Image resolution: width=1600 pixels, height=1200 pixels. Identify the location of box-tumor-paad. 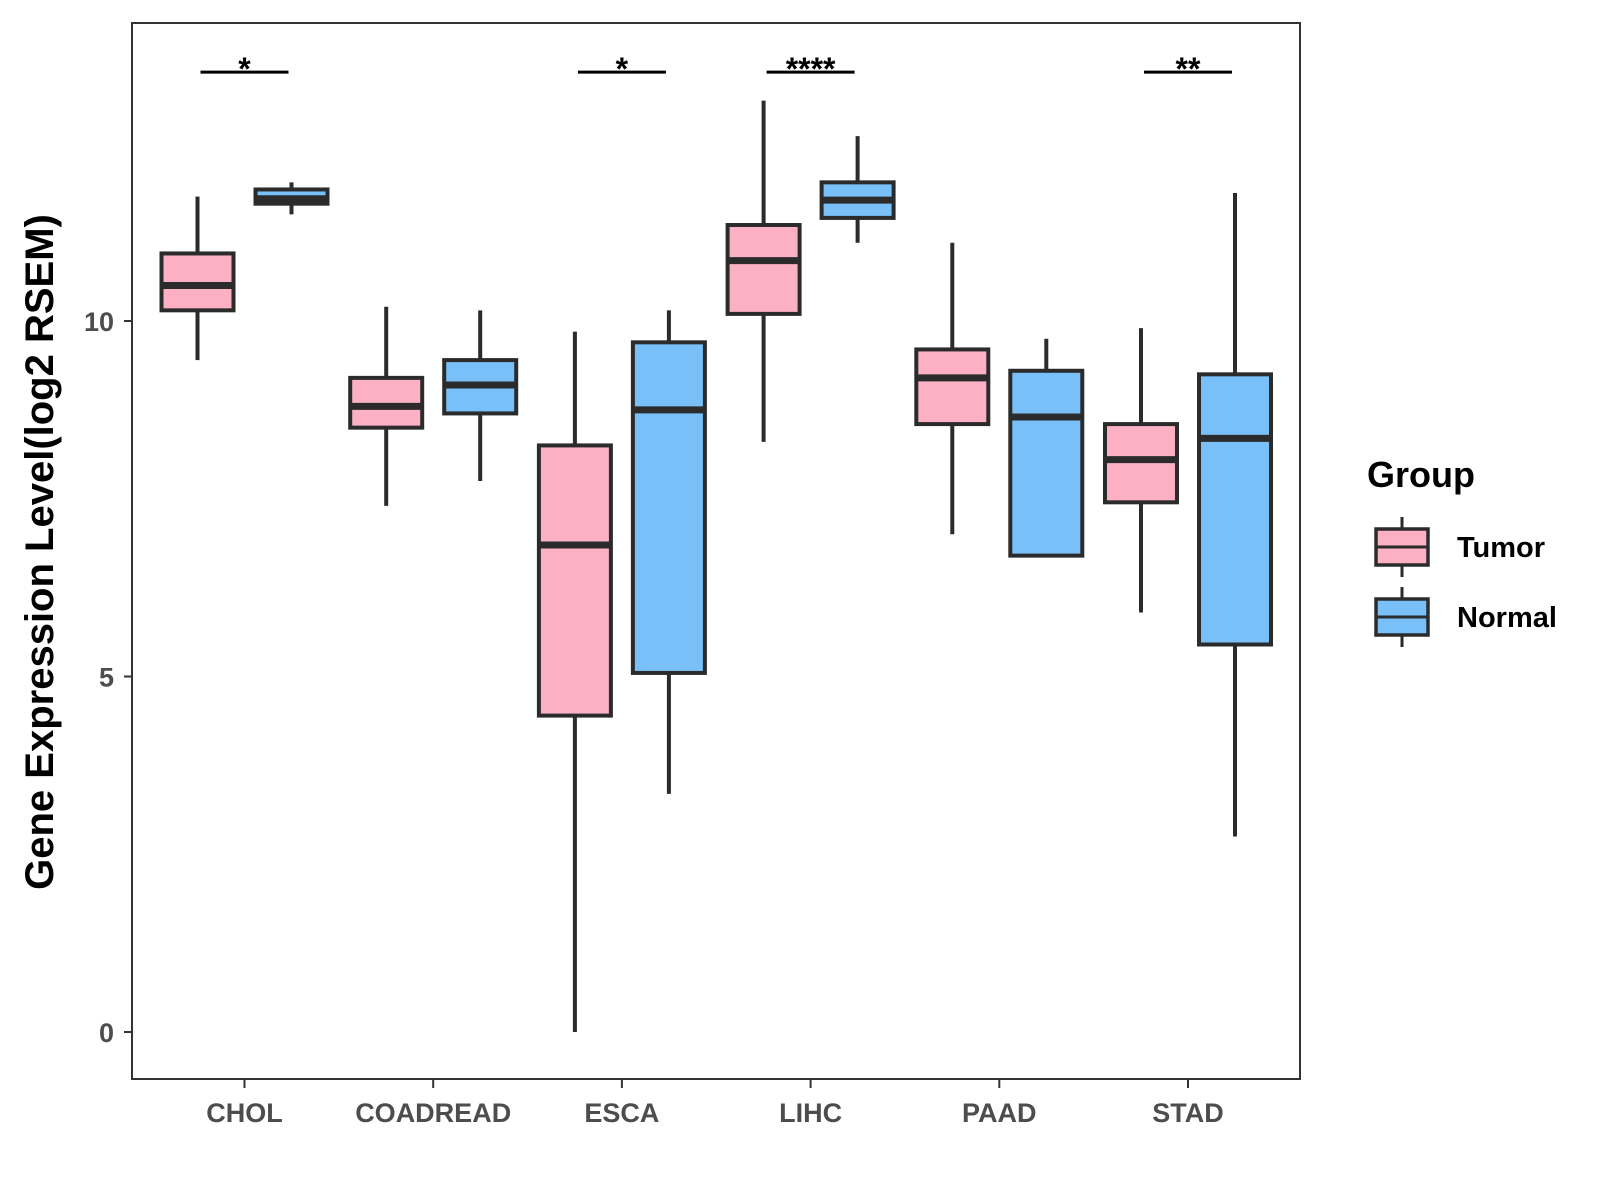
(952, 388).